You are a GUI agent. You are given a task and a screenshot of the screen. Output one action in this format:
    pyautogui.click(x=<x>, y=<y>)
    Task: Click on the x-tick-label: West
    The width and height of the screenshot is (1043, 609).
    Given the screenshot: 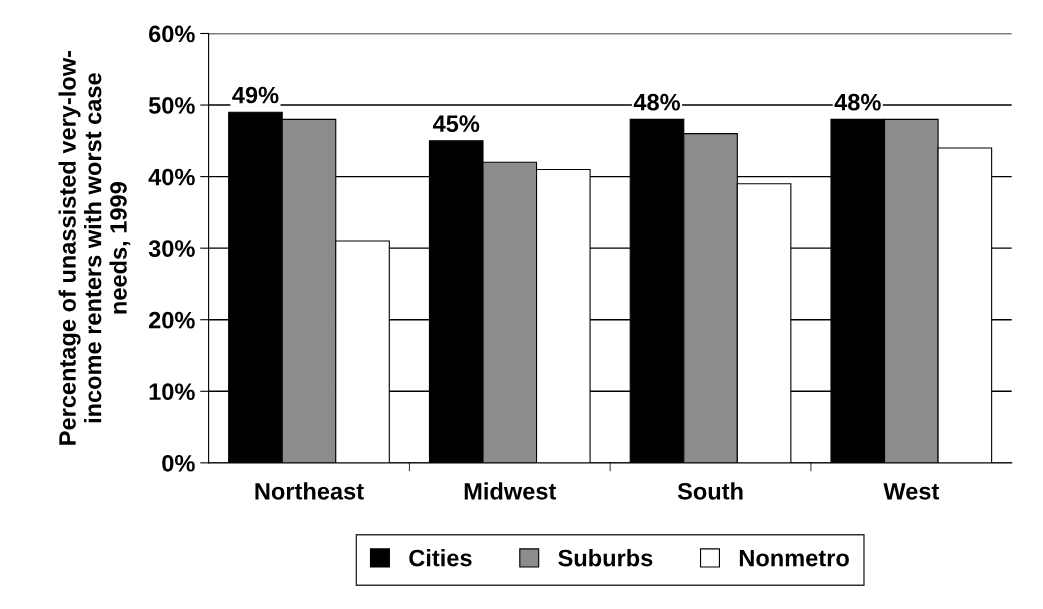 What is the action you would take?
    pyautogui.click(x=911, y=491)
    